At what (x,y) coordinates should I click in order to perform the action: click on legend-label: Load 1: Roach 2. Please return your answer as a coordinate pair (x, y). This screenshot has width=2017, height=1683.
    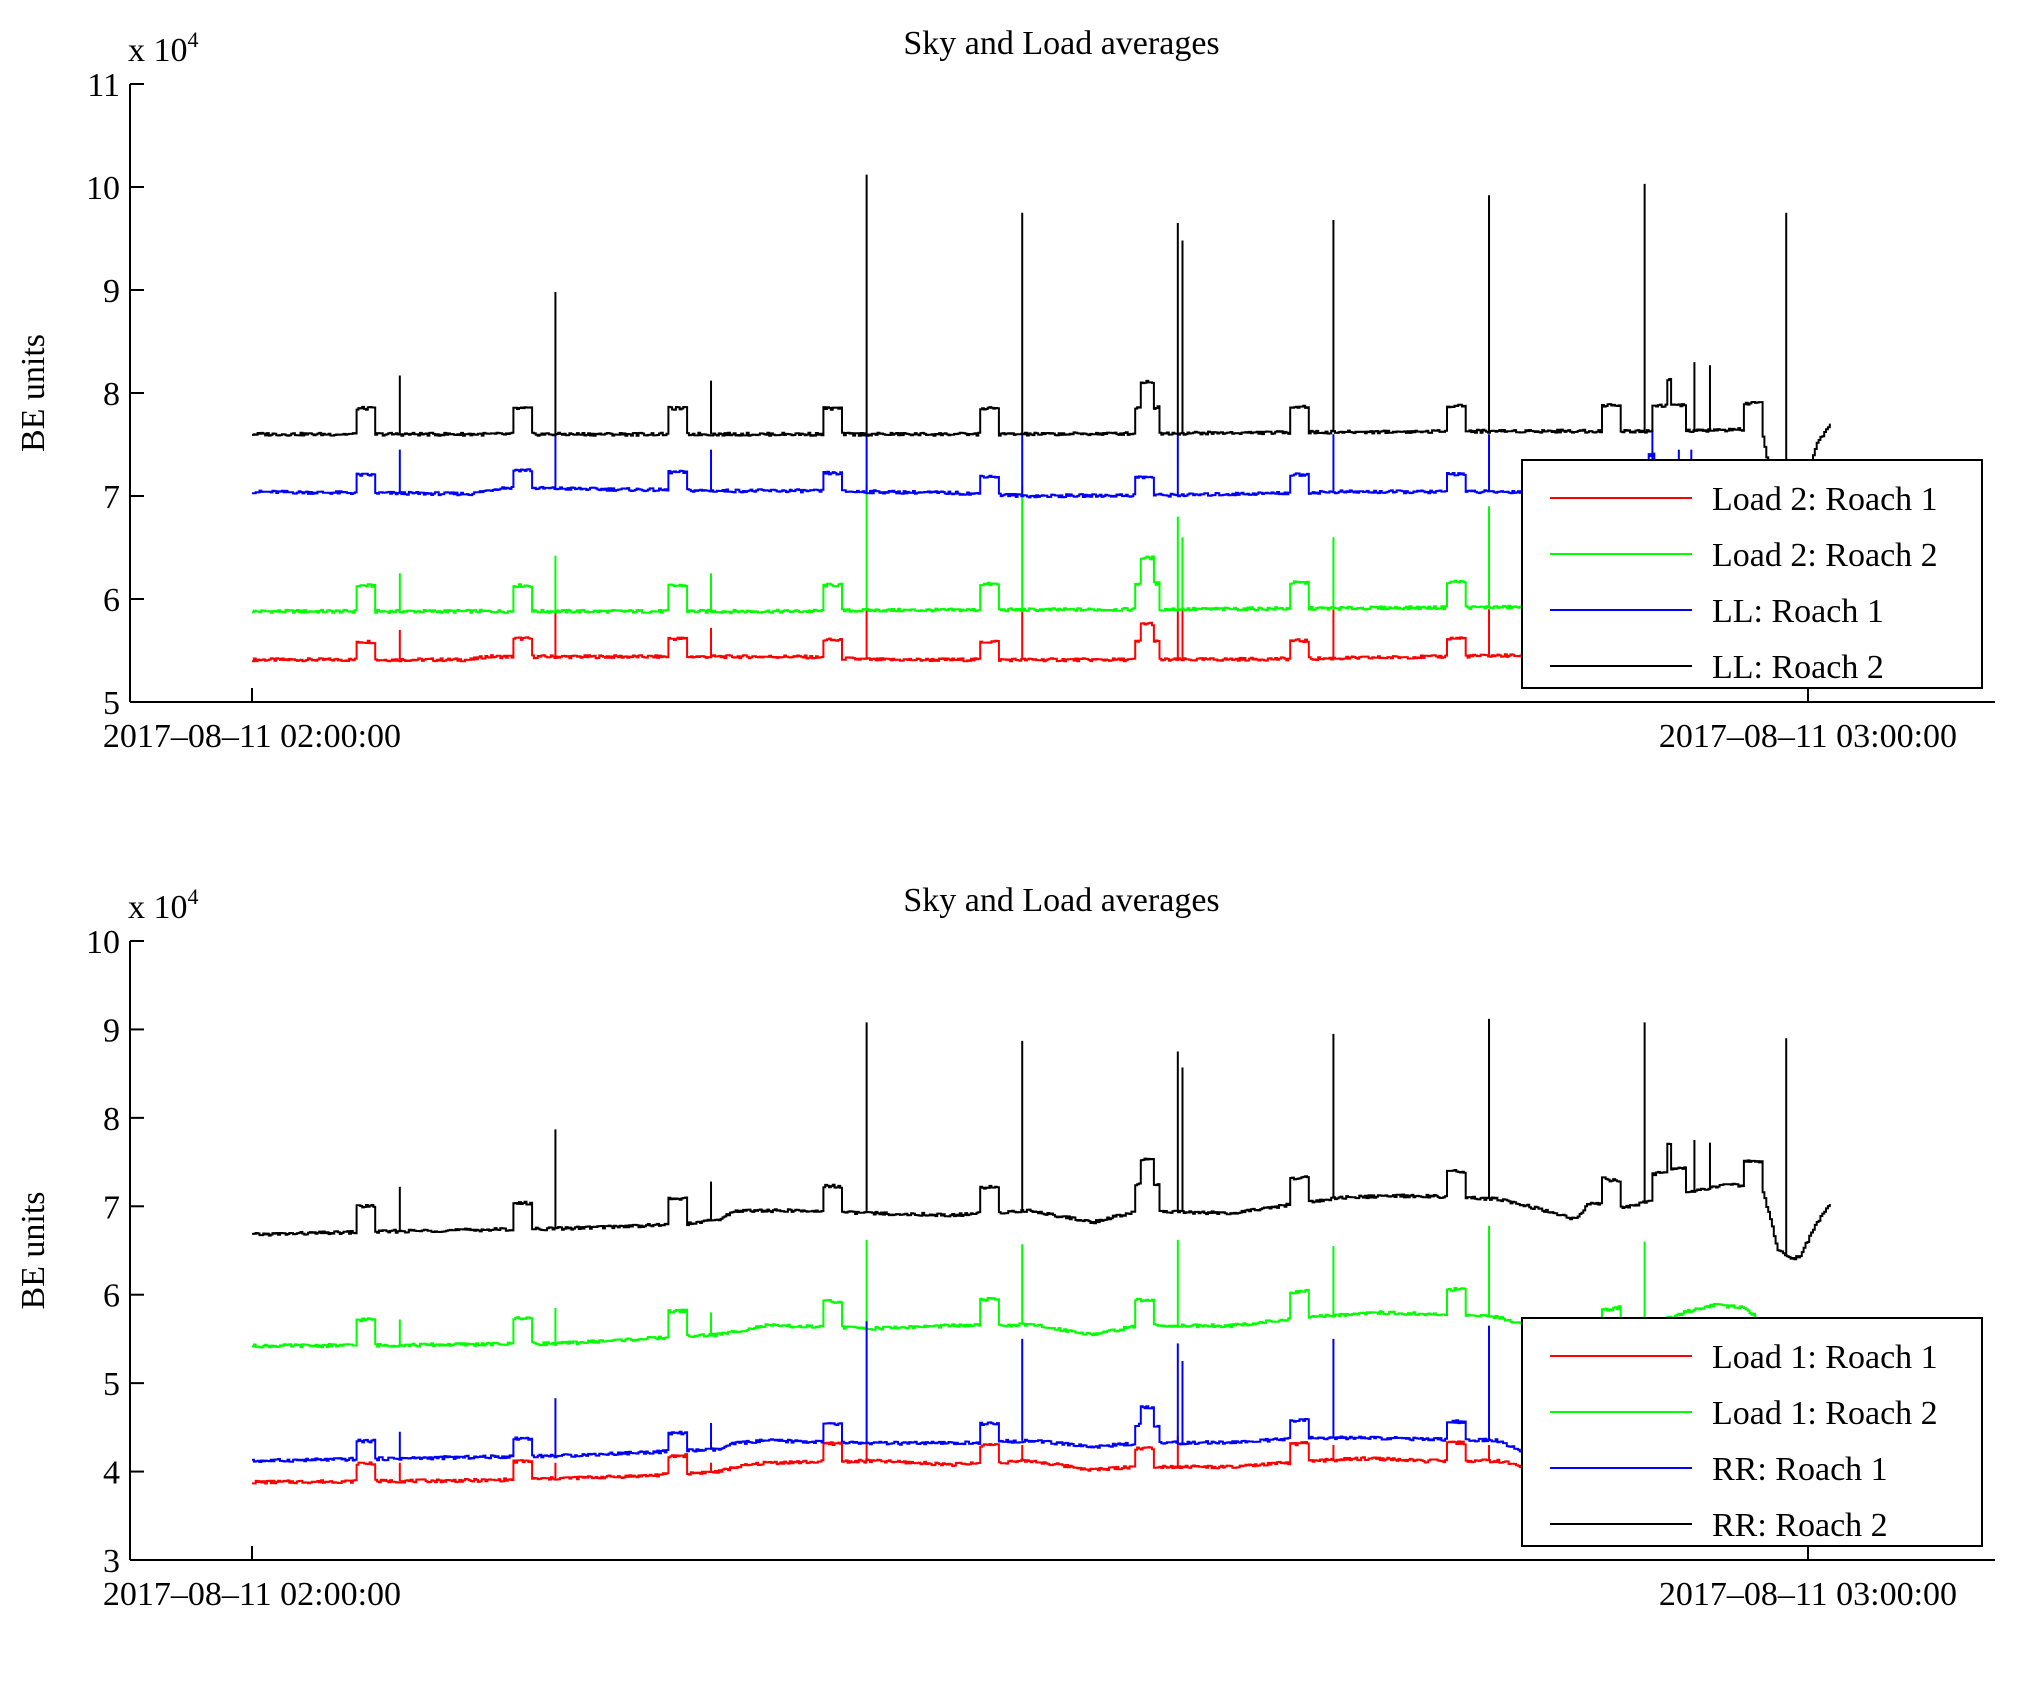
    Looking at the image, I should click on (1825, 1413).